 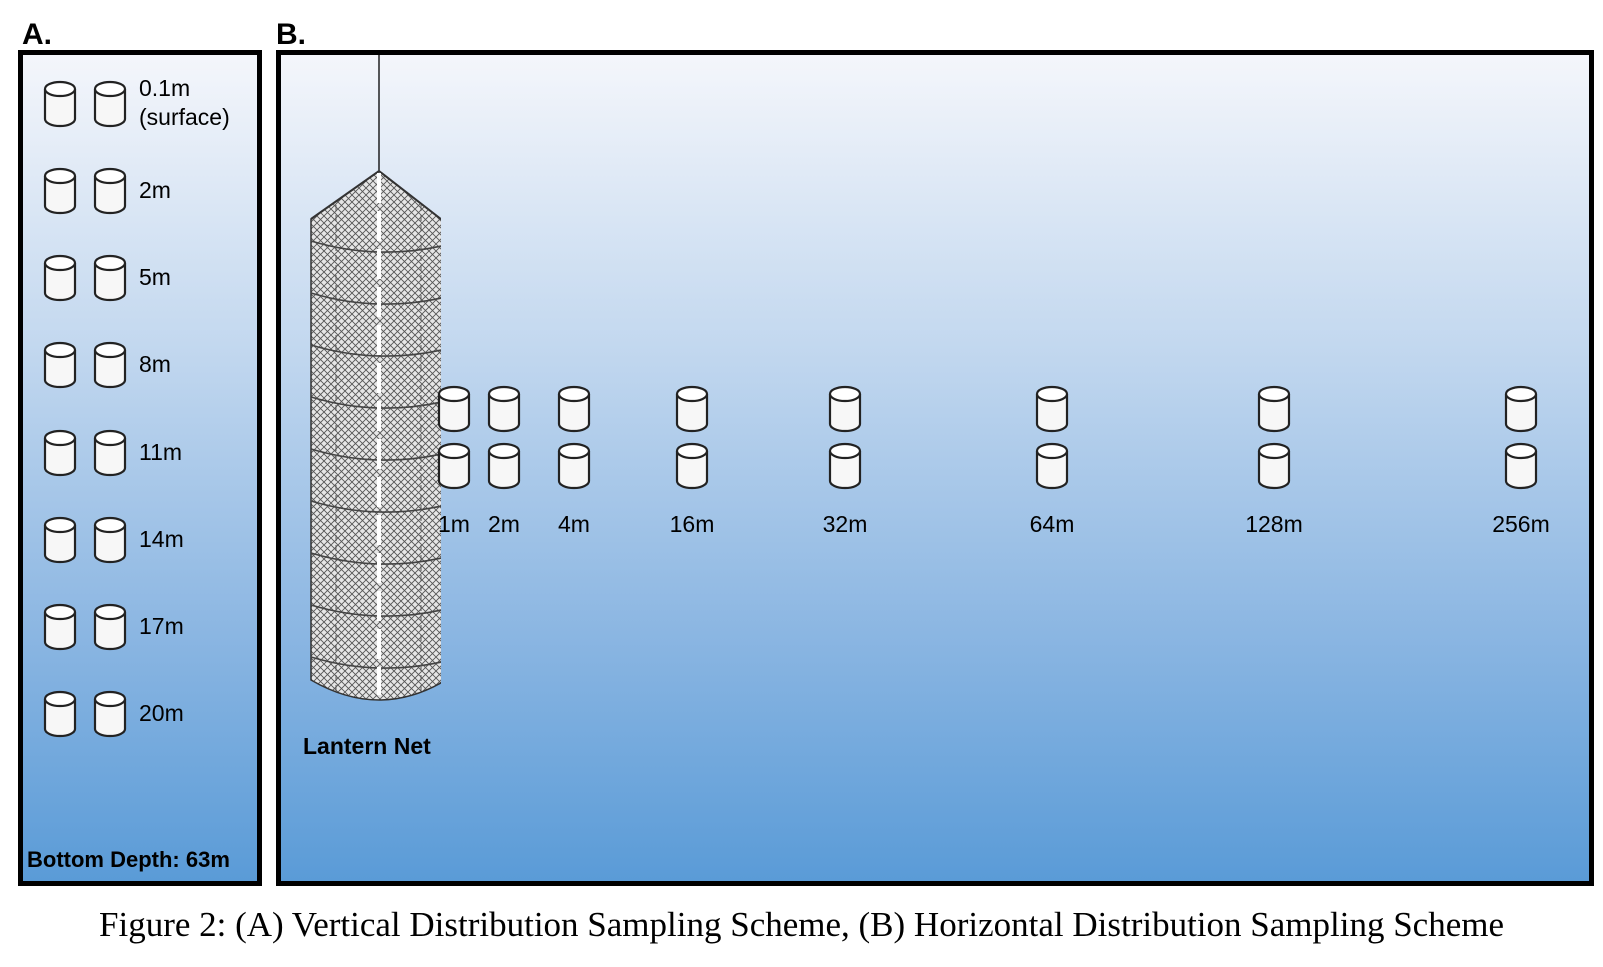 I want to click on distance-label: 256m, so click(x=1521, y=524).